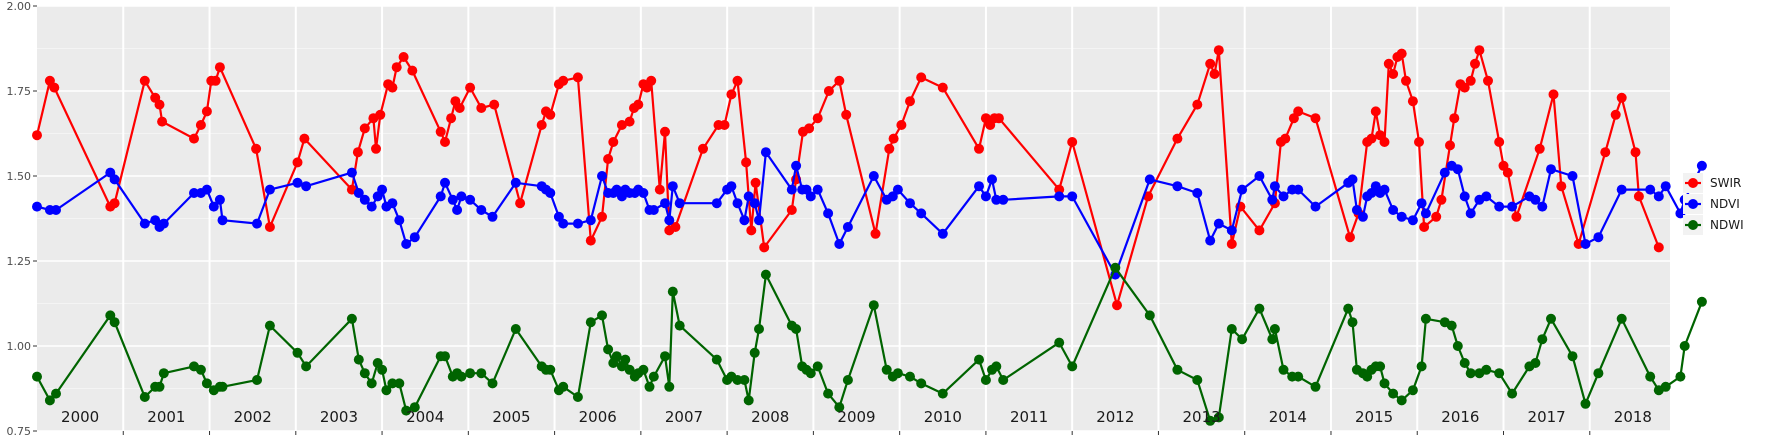 The image size is (1773, 442). I want to click on year-label: 2007, so click(684, 417).